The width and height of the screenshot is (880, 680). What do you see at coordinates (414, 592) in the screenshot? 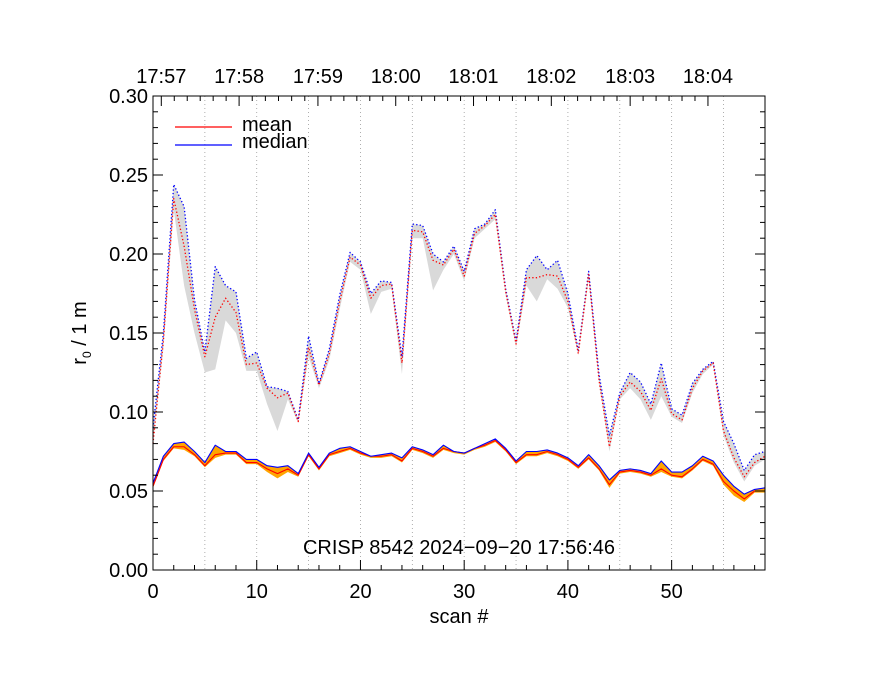
I see `x-tick-labels: 0 10 20 30 40 50` at bounding box center [414, 592].